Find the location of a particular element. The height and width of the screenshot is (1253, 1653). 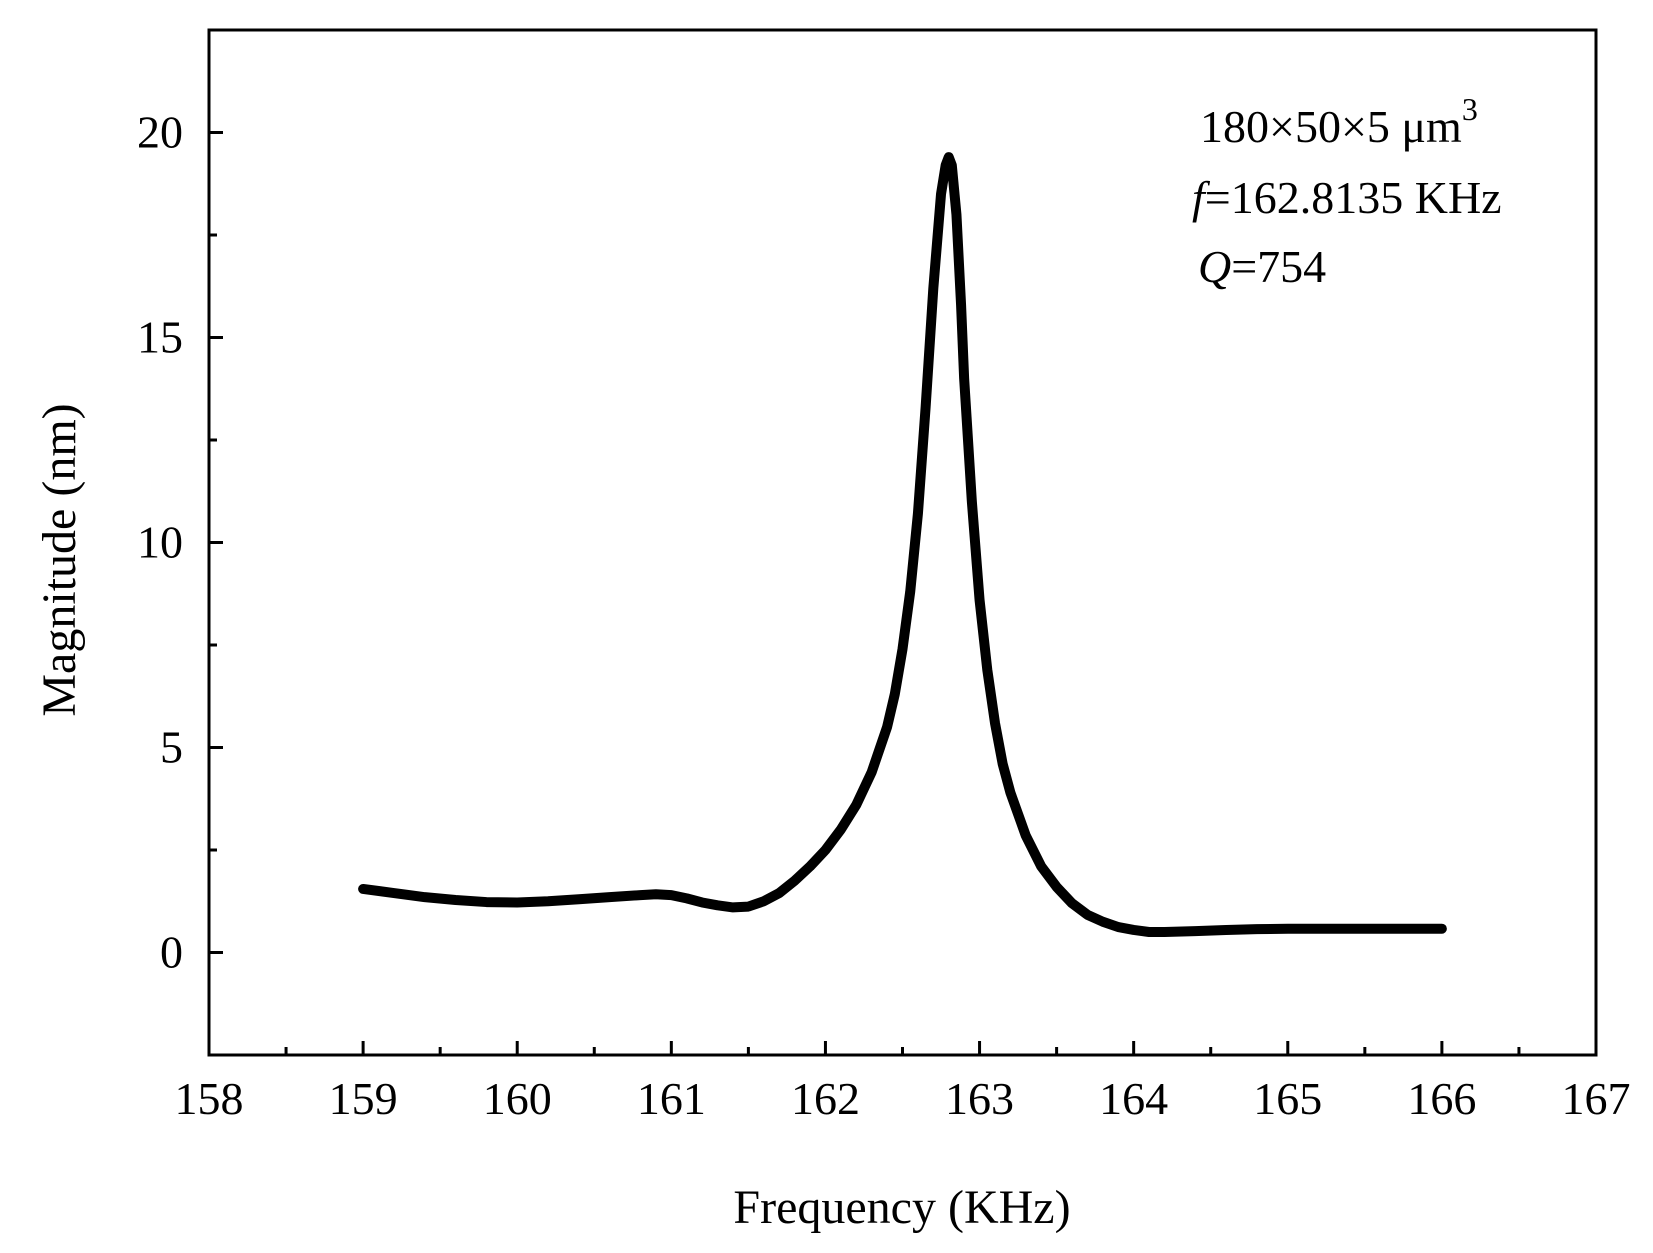

y-tick-label-20: 20 is located at coordinates (160, 132).